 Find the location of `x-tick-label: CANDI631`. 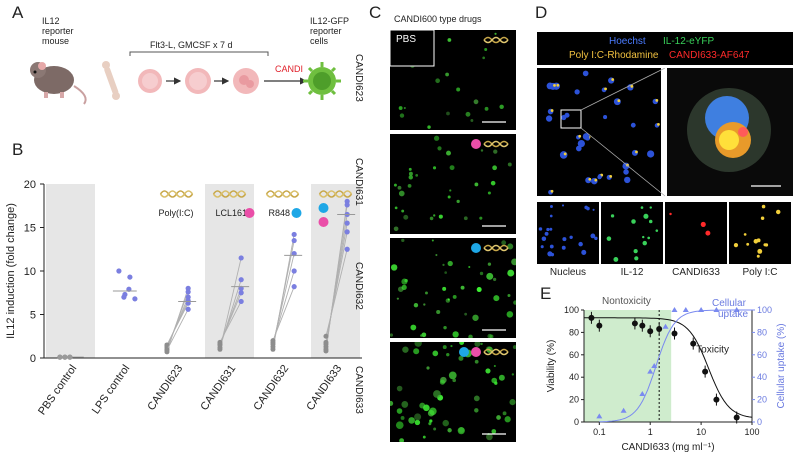

x-tick-label: CANDI631 is located at coordinates (218, 388).